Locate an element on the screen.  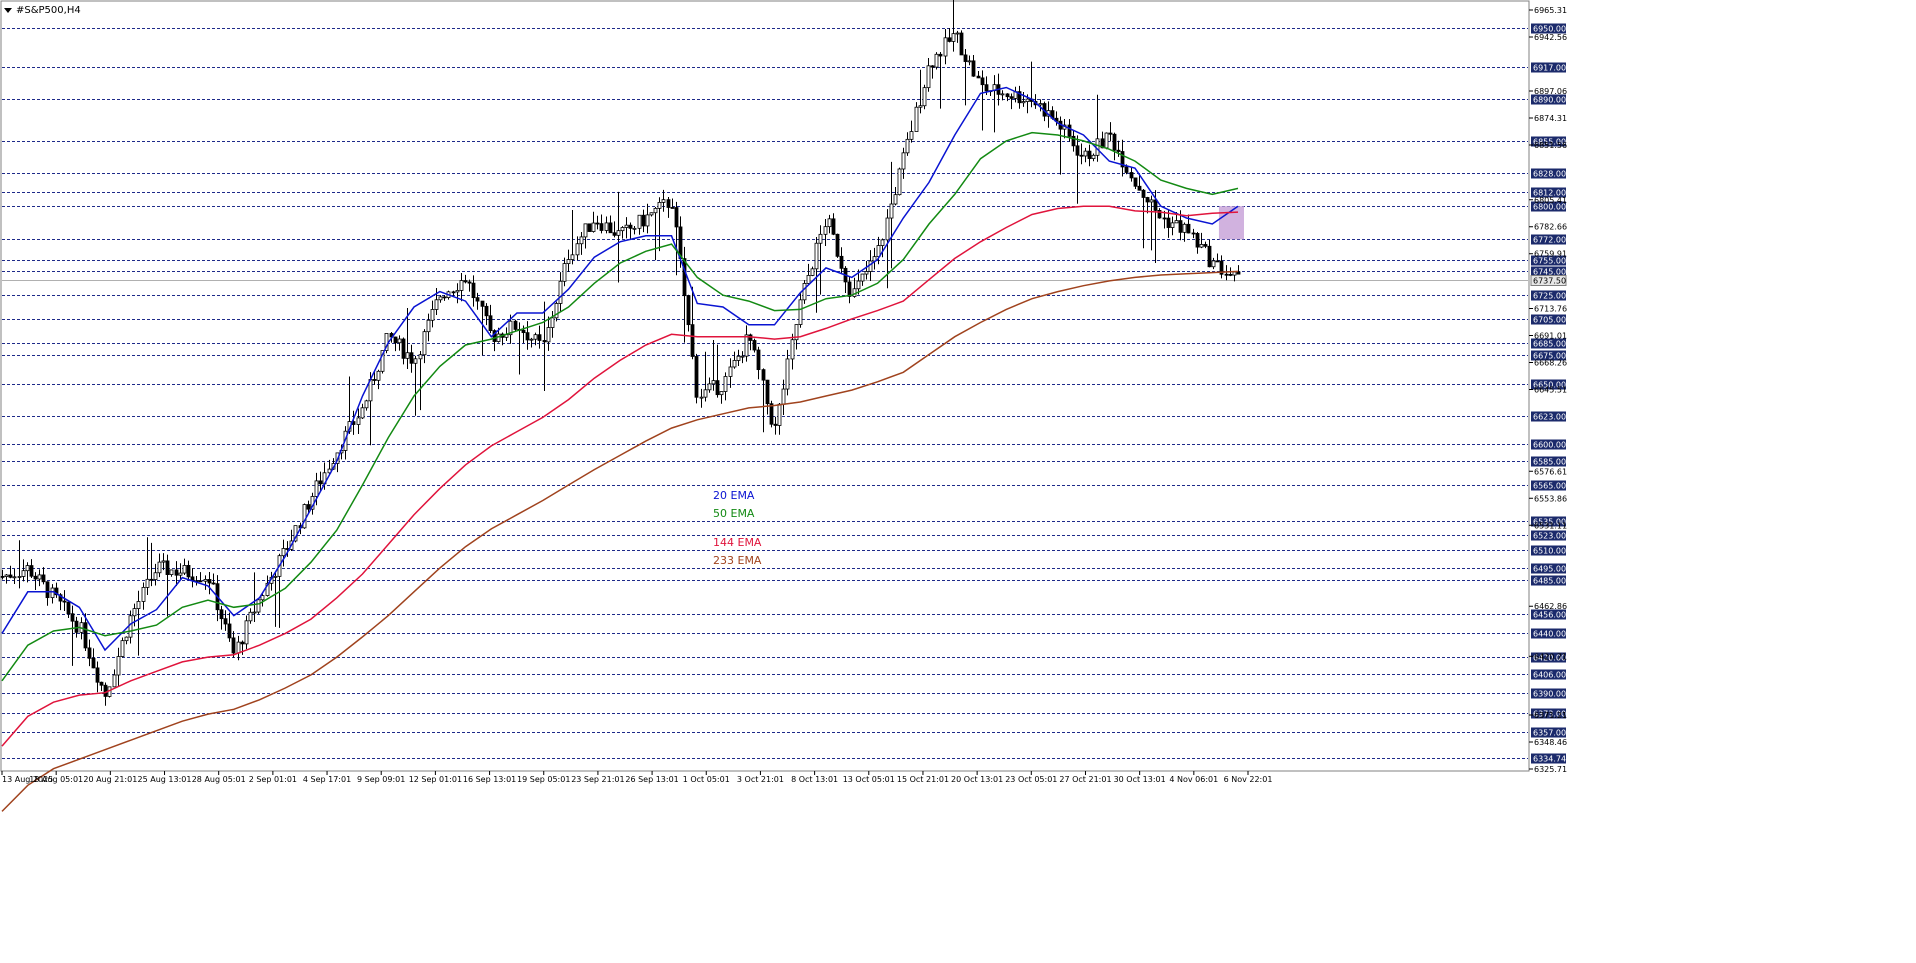
level-tag-text: 6523.00 is located at coordinates (1549, 536).